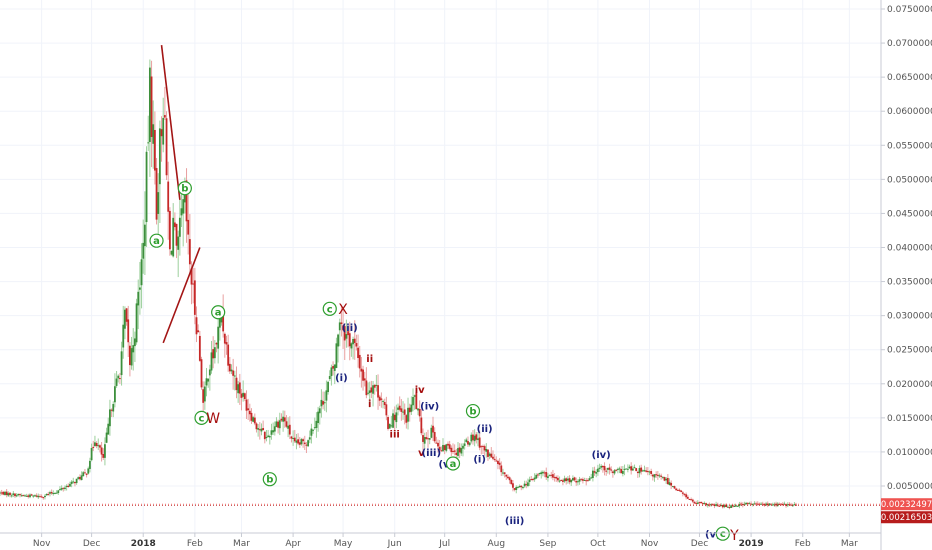  I want to click on x-tick-label: Apr, so click(293, 544).